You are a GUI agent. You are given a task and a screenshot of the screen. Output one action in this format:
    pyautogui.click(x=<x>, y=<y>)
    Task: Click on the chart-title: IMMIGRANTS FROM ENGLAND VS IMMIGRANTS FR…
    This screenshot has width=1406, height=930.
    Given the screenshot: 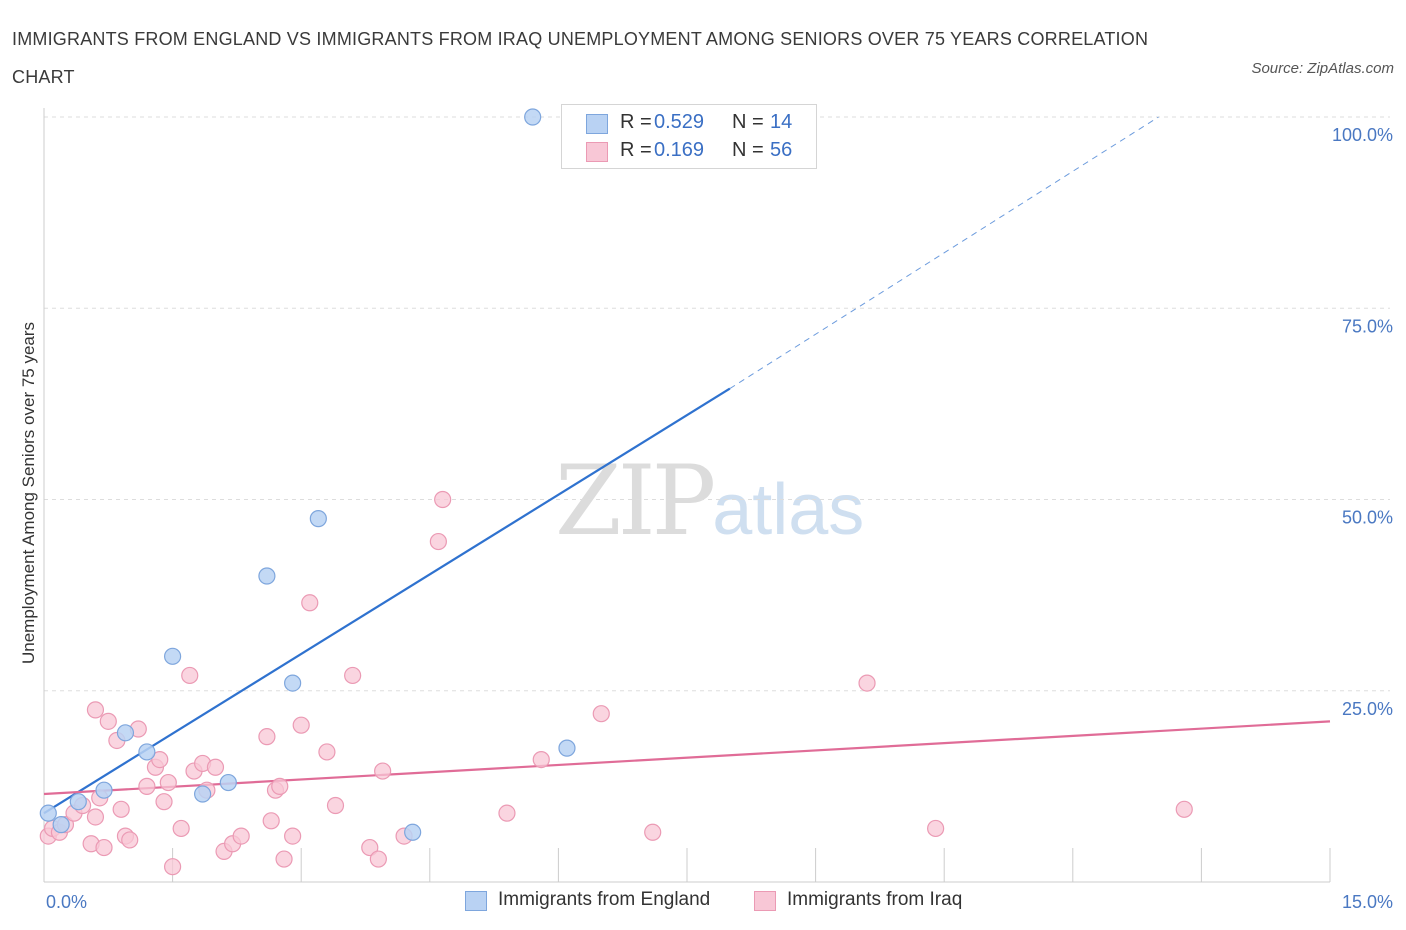 What is the action you would take?
    pyautogui.click(x=580, y=58)
    